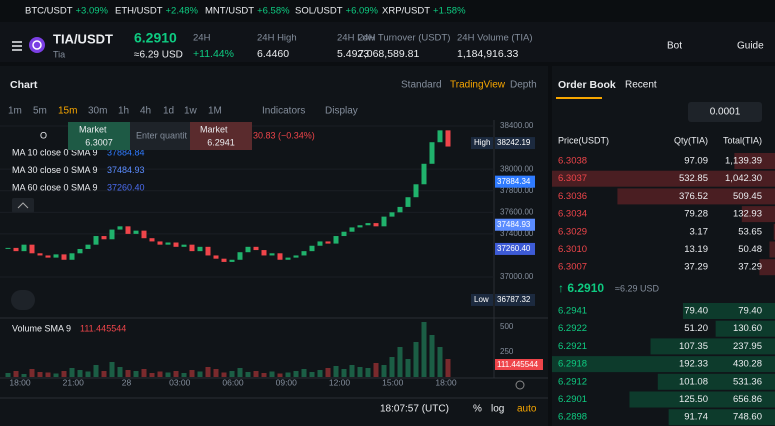 The height and width of the screenshot is (426, 775). What do you see at coordinates (497, 409) in the screenshot?
I see `scale-option: log` at bounding box center [497, 409].